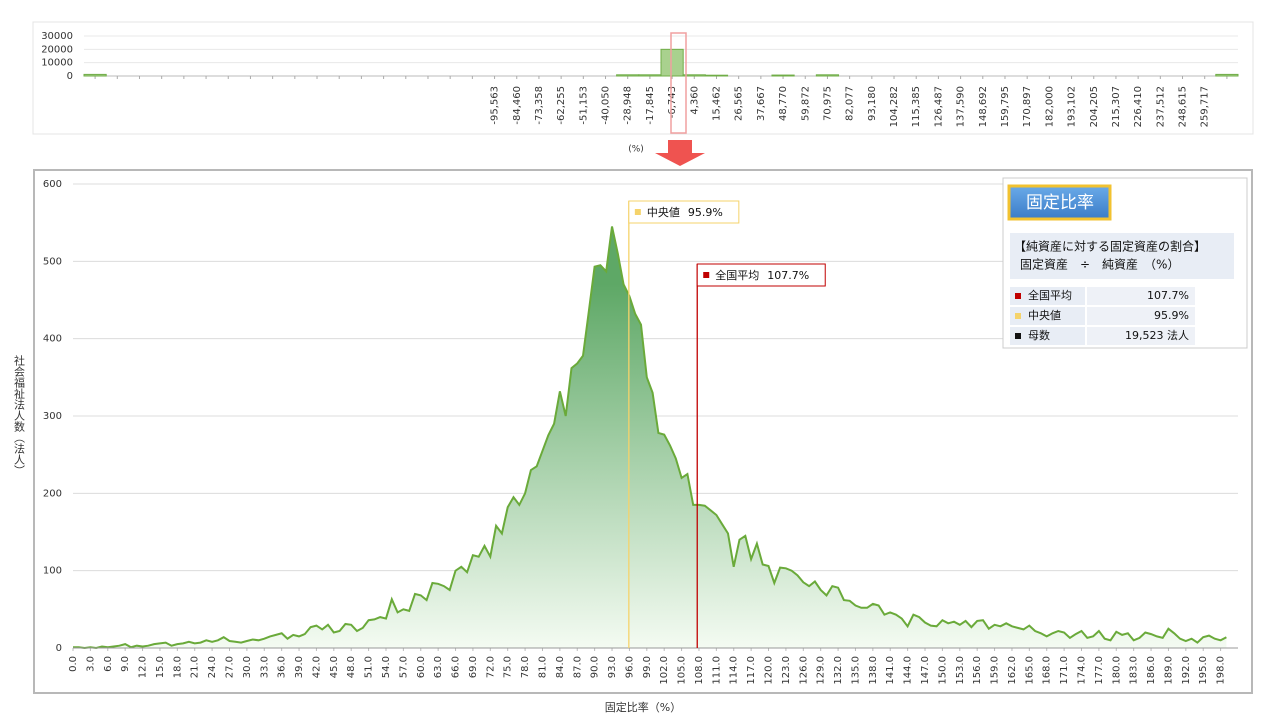 This screenshot has height=720, width=1280. I want to click on x-tick-label: 115,385, so click(916, 106).